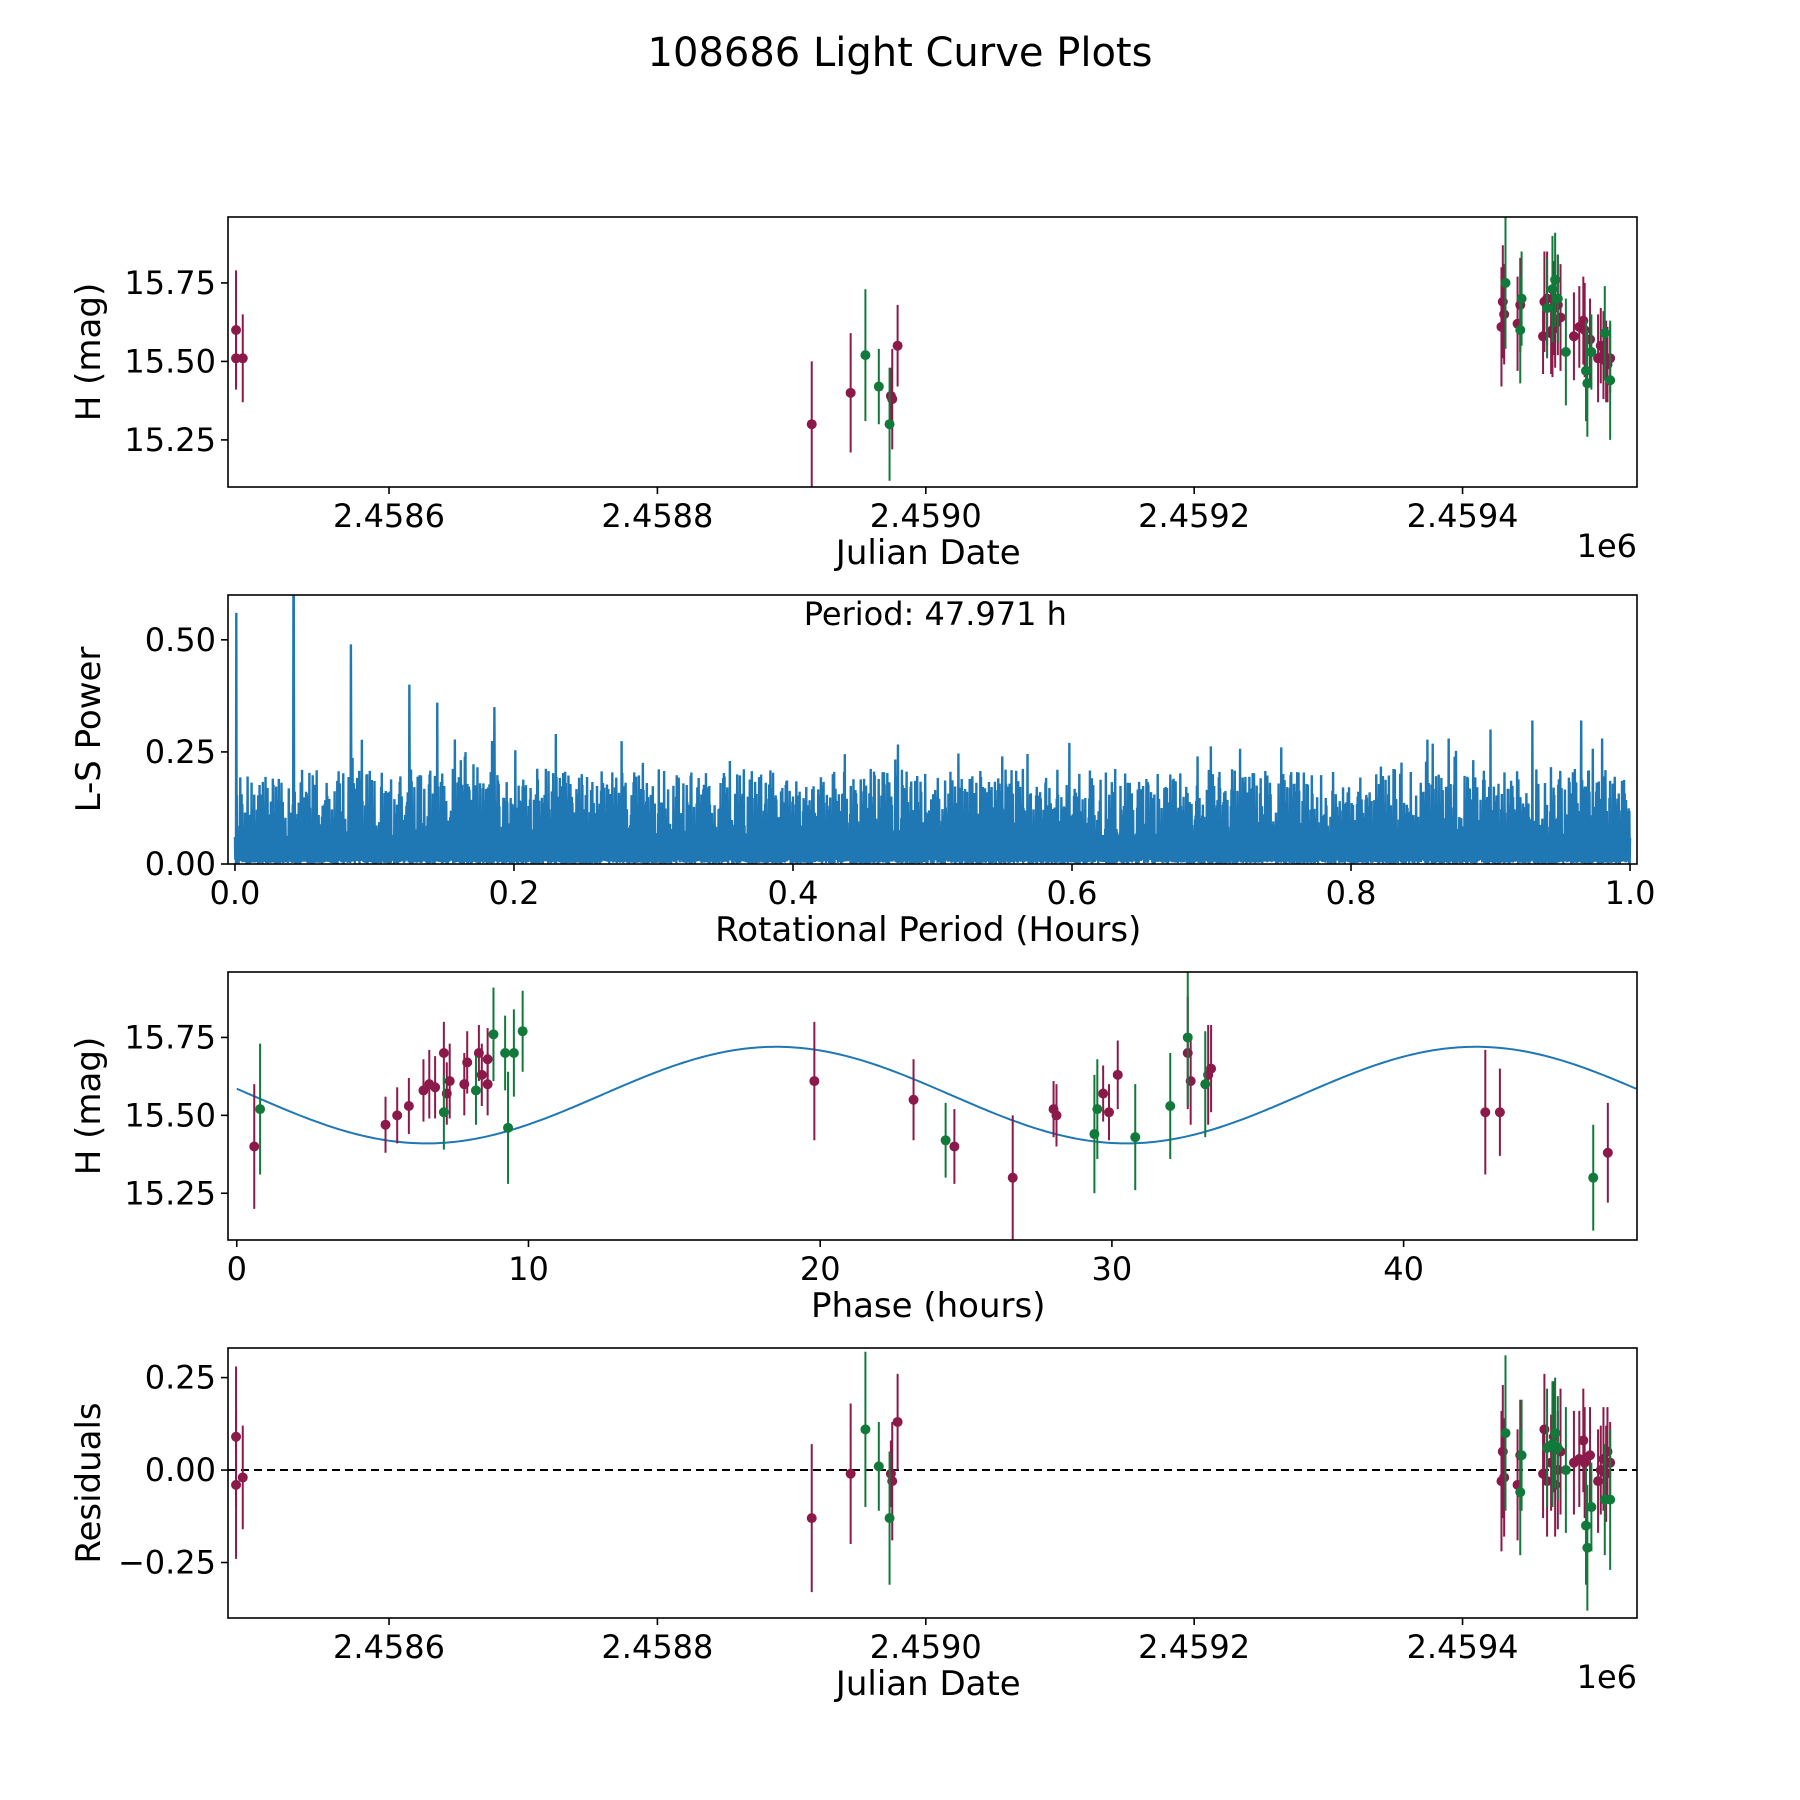 The height and width of the screenshot is (1800, 1800). What do you see at coordinates (1630, 893) in the screenshot?
I see `x-tick-label: 1.0` at bounding box center [1630, 893].